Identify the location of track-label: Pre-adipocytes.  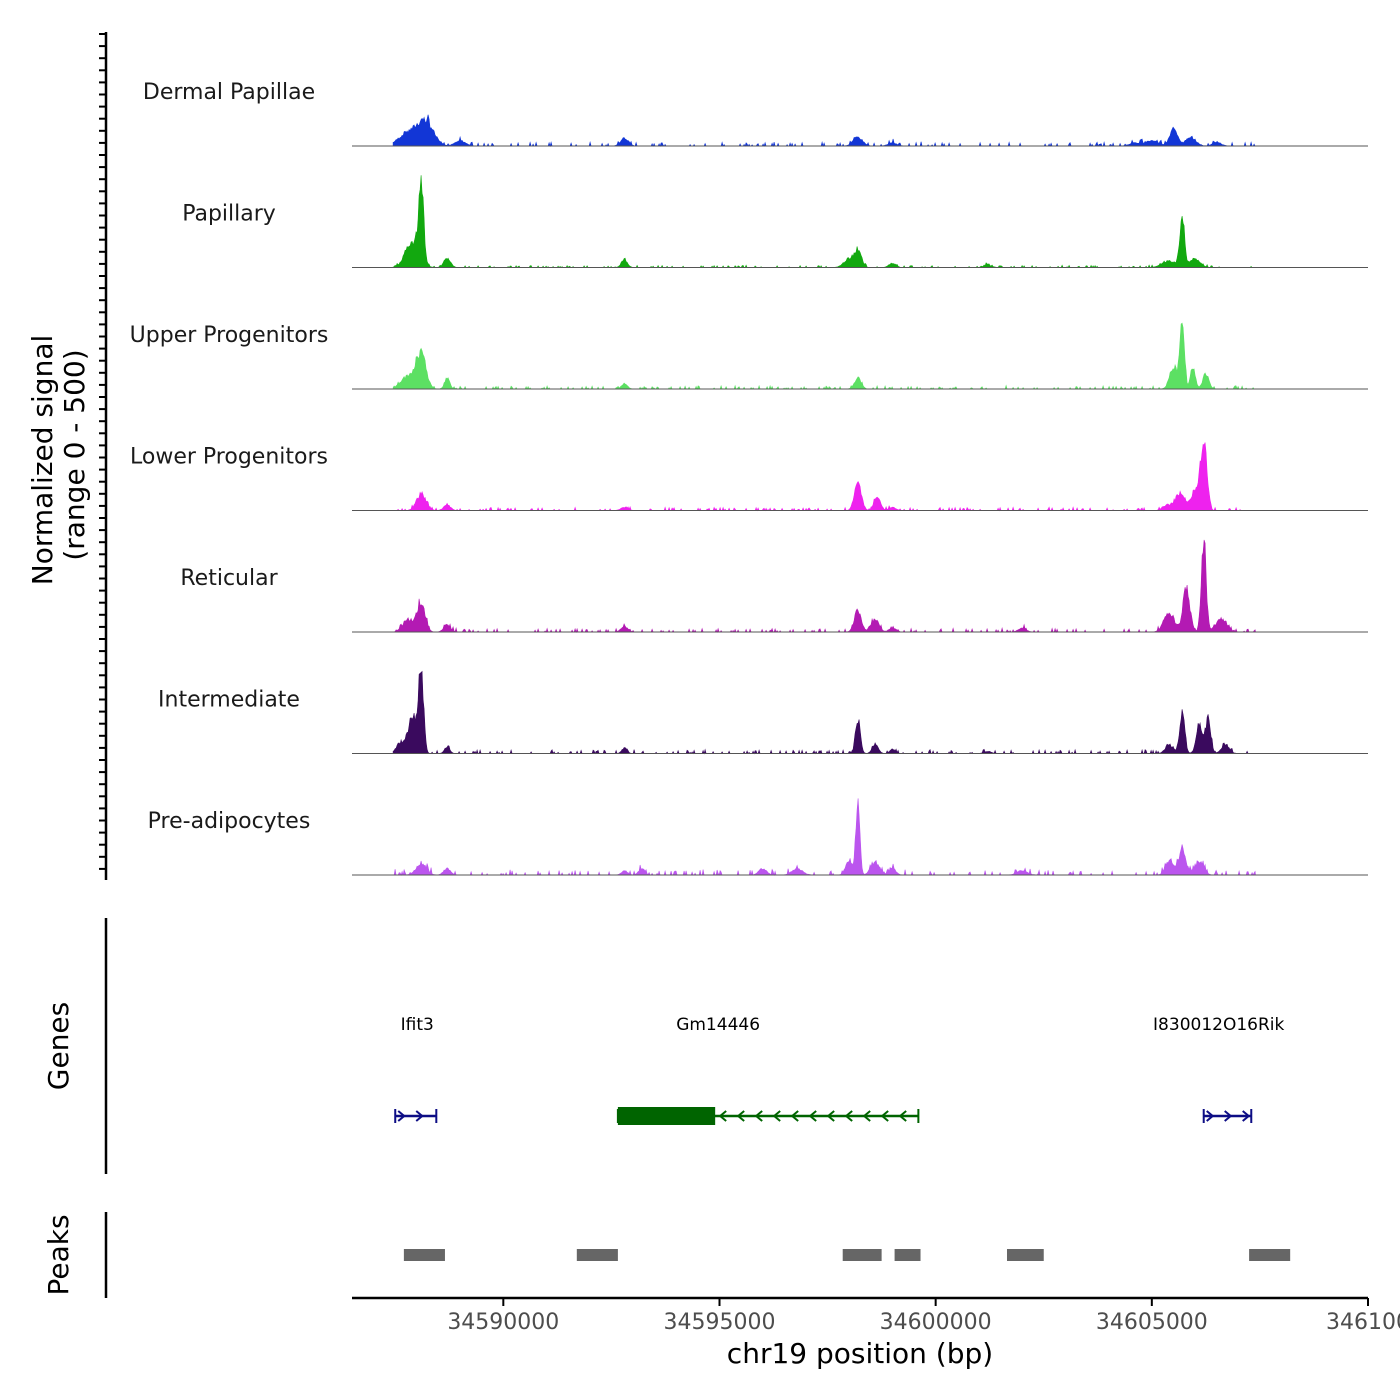
(229, 821).